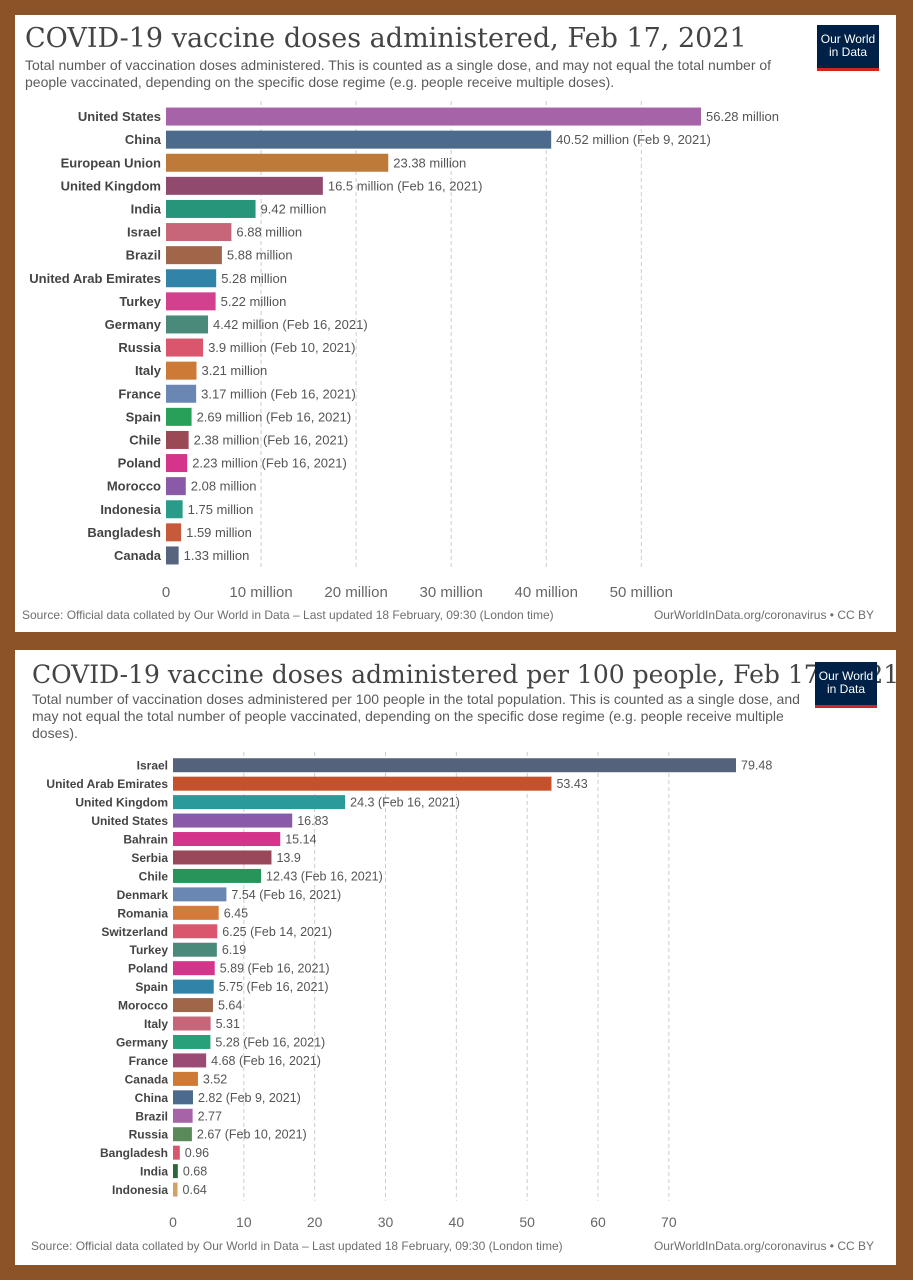  Describe the element at coordinates (210, 1116) in the screenshot. I see `value-label: 2.77` at that location.